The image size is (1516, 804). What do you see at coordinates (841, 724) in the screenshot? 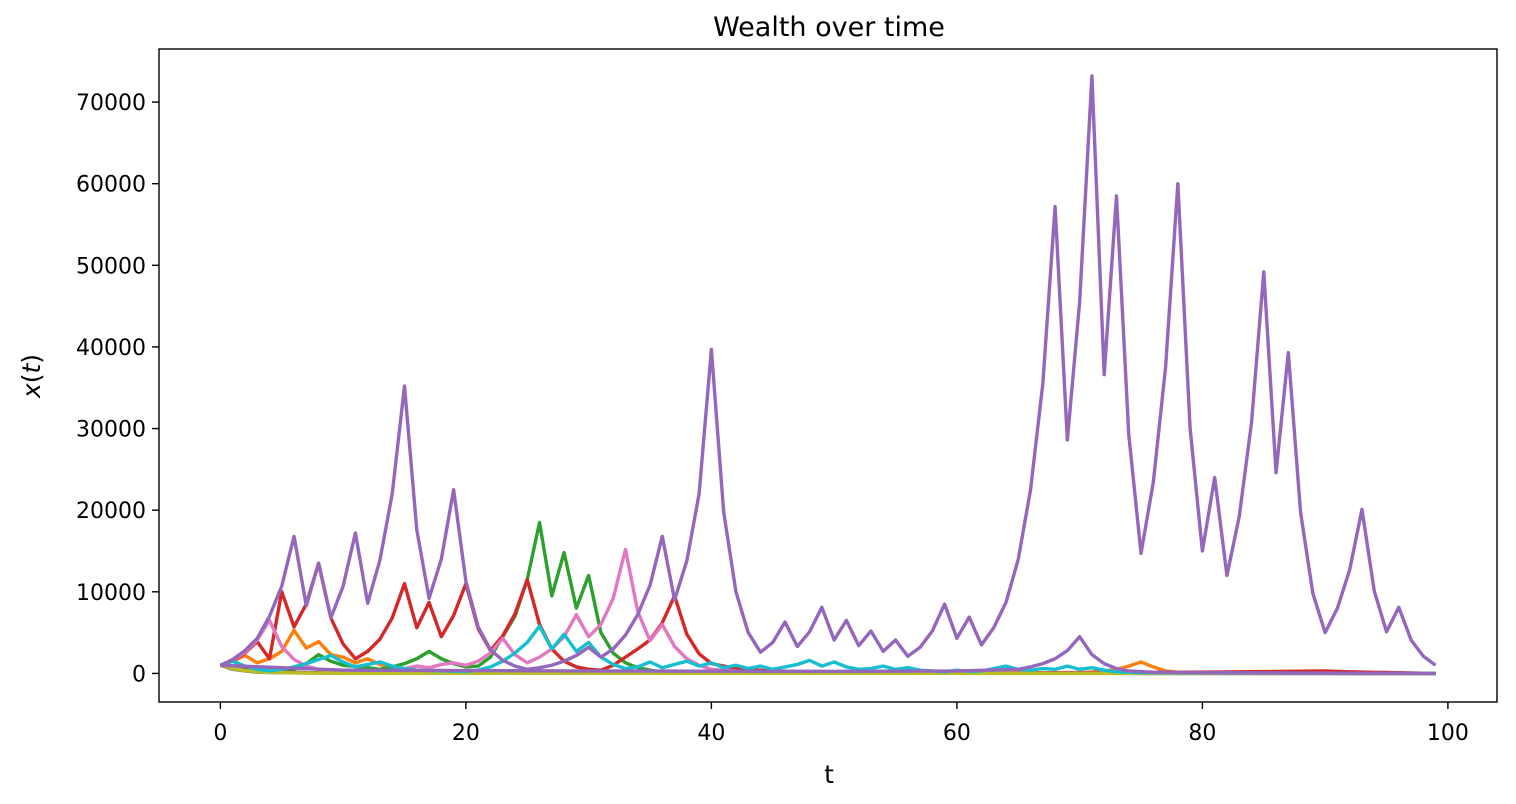
I see `x-axis: 0 20 40 60 80 100` at bounding box center [841, 724].